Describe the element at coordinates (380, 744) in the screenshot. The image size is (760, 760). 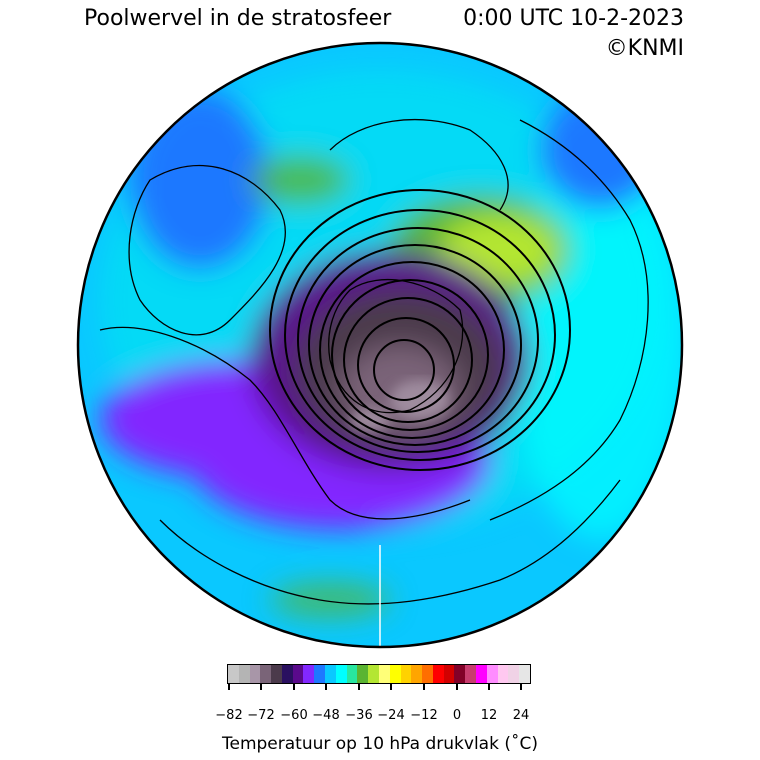
I see `colorbar-label: Temperatuur op 10 hPa drukvlak (˚C)` at that location.